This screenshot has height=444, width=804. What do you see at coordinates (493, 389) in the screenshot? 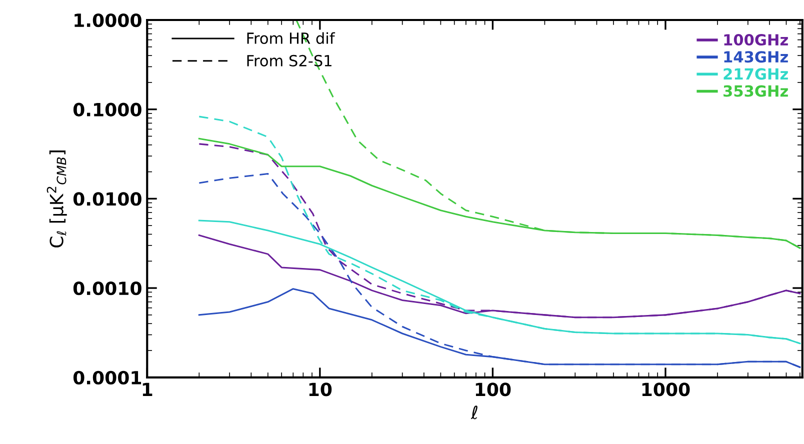
I see `x-tick-label: 100` at bounding box center [493, 389].